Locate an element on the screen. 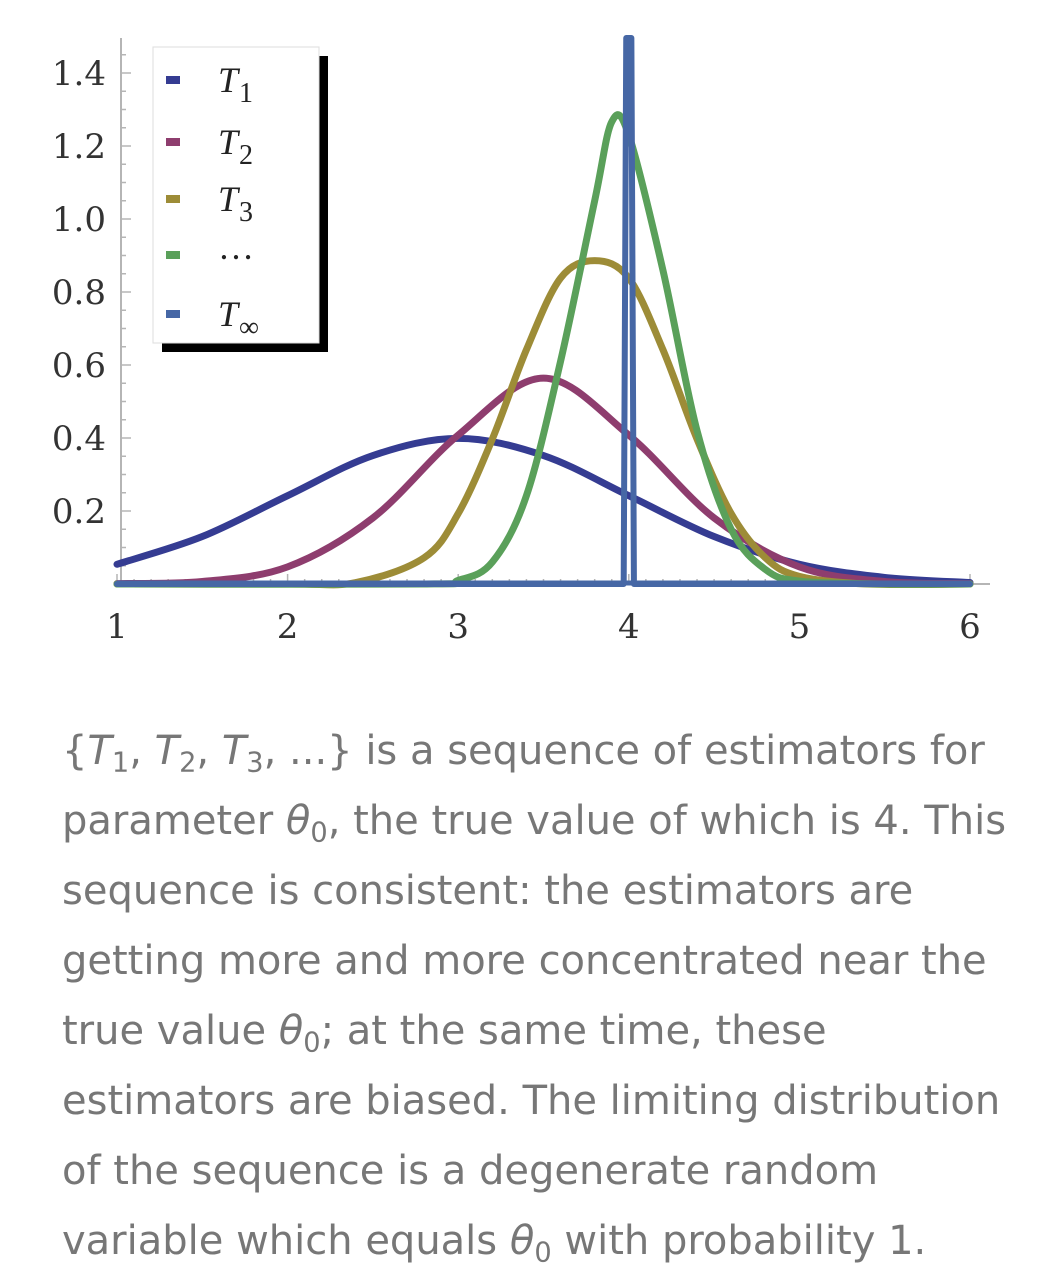 Image resolution: width=1040 pixels, height=1276 pixels. x-tick-label: 3 is located at coordinates (458, 627).